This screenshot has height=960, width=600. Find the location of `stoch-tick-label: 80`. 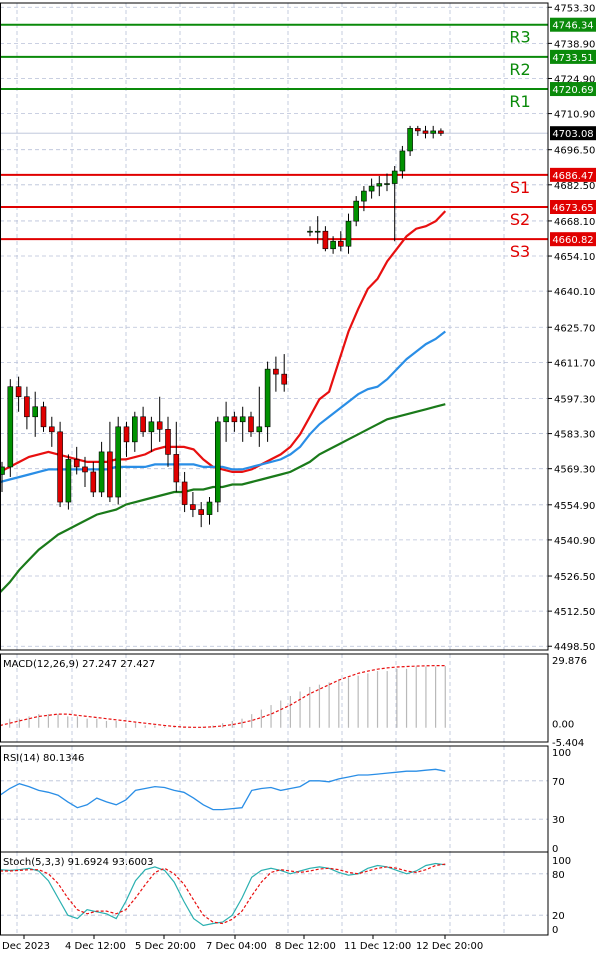

stoch-tick-label: 80 is located at coordinates (558, 875).